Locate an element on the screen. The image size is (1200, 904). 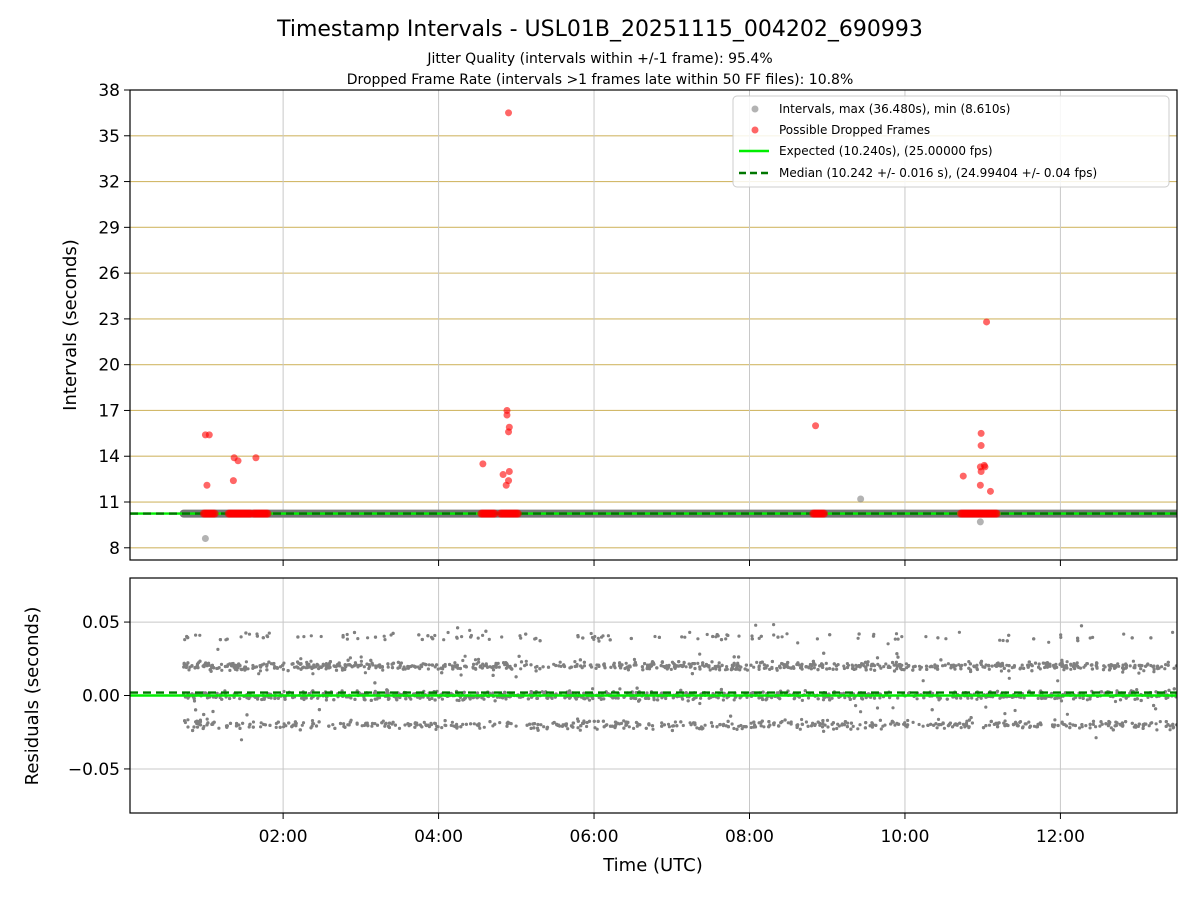
residuals-plot-area is located at coordinates (653, 682).